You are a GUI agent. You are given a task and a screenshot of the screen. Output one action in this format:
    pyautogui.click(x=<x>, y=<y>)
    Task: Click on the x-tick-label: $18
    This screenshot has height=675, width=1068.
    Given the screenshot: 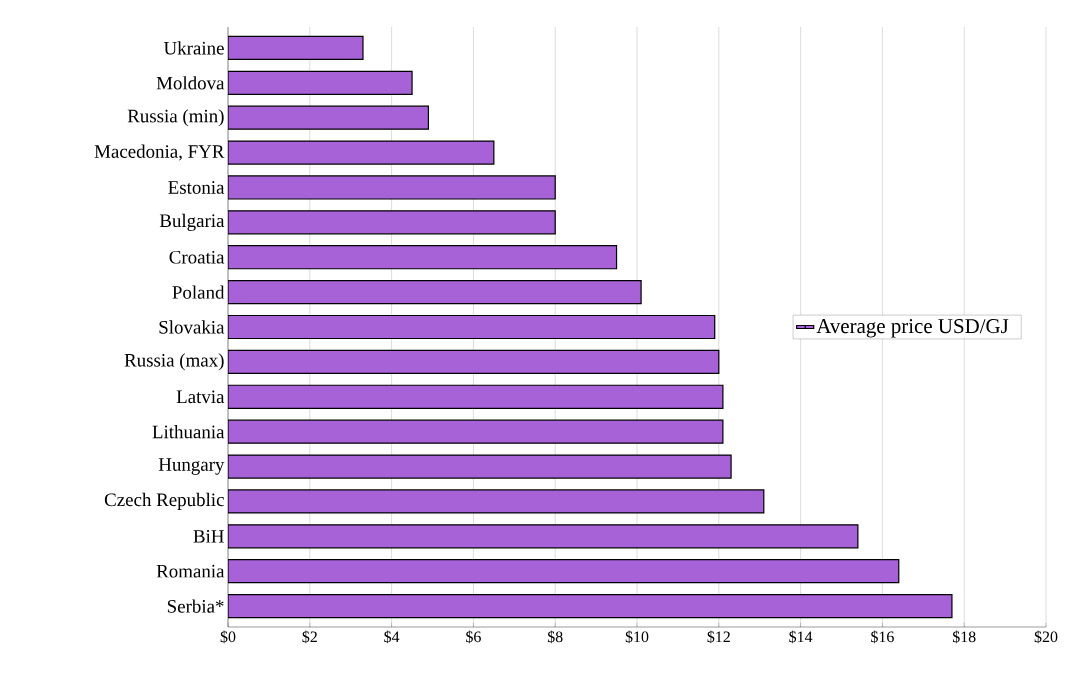 What is the action you would take?
    pyautogui.click(x=964, y=637)
    